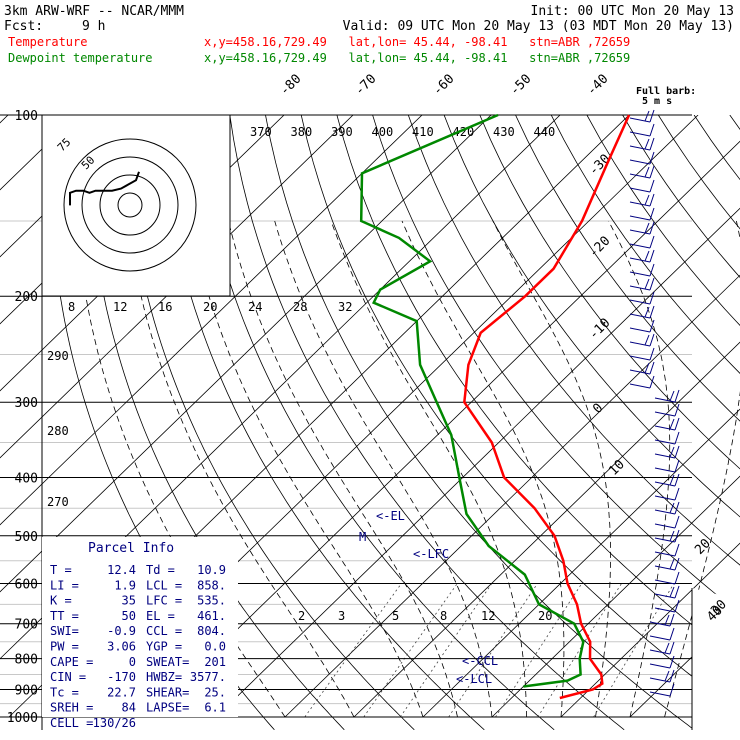  What do you see at coordinates (167, 708) in the screenshot?
I see `parcel-key: LAPSE=` at bounding box center [167, 708].